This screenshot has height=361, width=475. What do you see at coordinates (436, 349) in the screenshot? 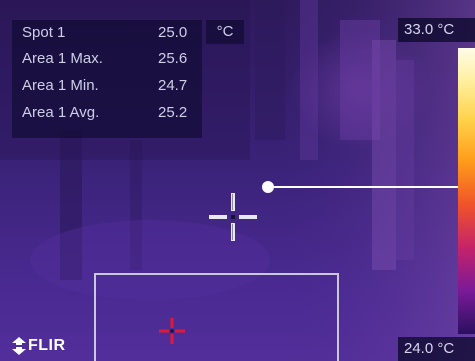
I see `scale-min-label: 24.0 °C` at bounding box center [436, 349].